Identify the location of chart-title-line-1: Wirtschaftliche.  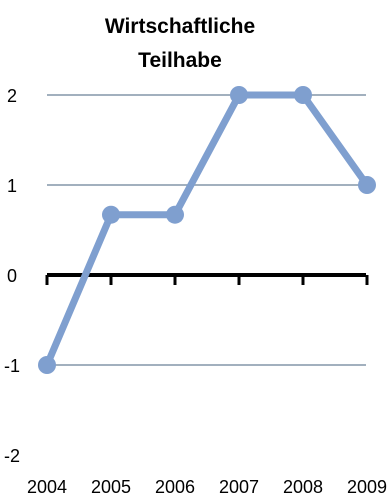
(180, 26).